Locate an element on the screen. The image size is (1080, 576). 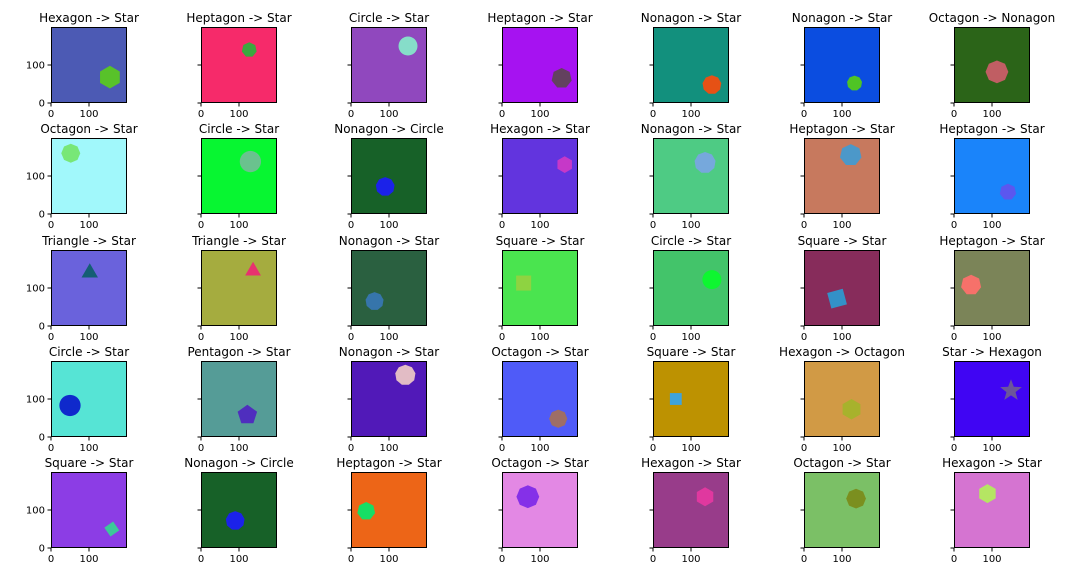
subplot-panel: Heptagon -> Star 0 100 is located at coordinates (238, 65).